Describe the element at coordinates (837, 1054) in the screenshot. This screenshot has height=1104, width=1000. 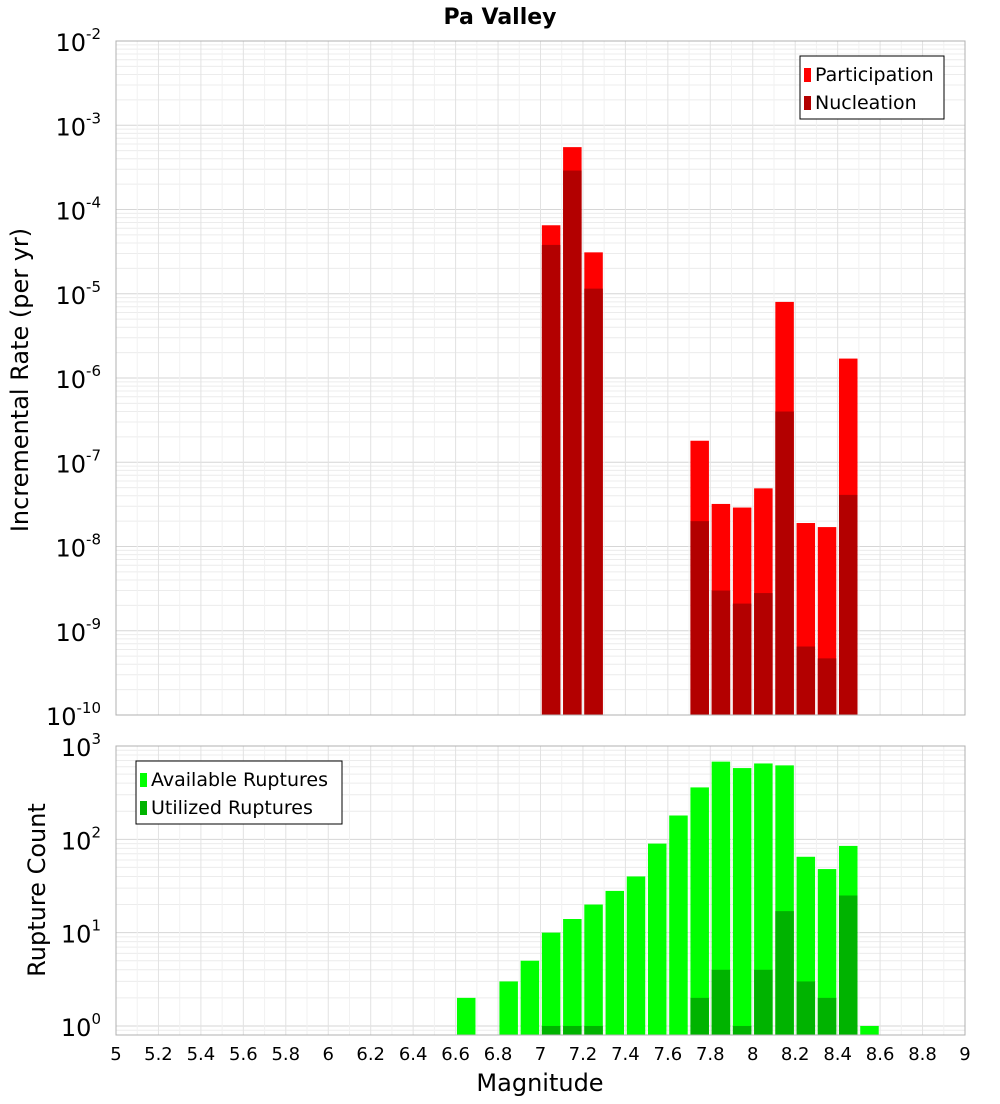
I see `x-tick-label: 8.4` at that location.